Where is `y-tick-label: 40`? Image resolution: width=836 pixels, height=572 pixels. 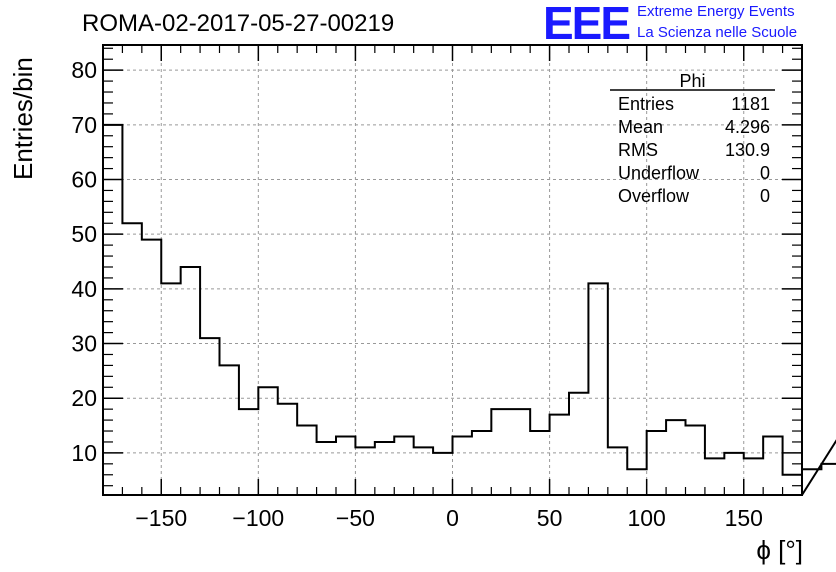 y-tick-label: 40 is located at coordinates (84, 289).